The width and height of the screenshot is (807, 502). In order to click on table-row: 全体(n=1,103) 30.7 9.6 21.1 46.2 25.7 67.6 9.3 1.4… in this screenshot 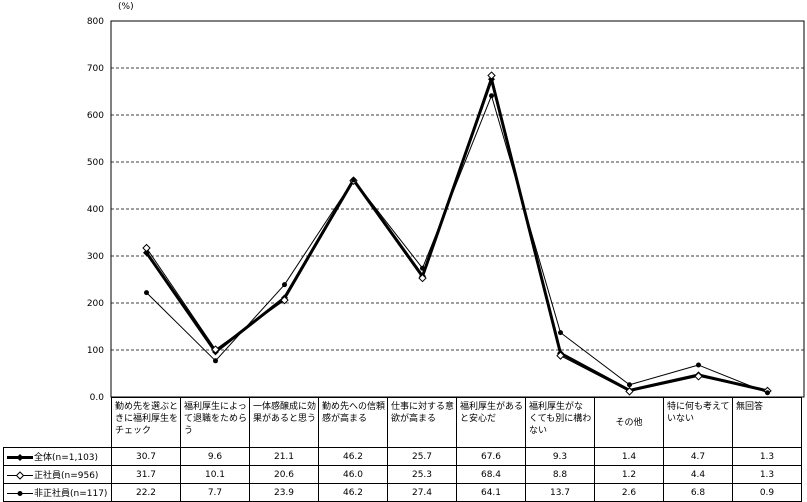, I will do `click(402, 456)`.